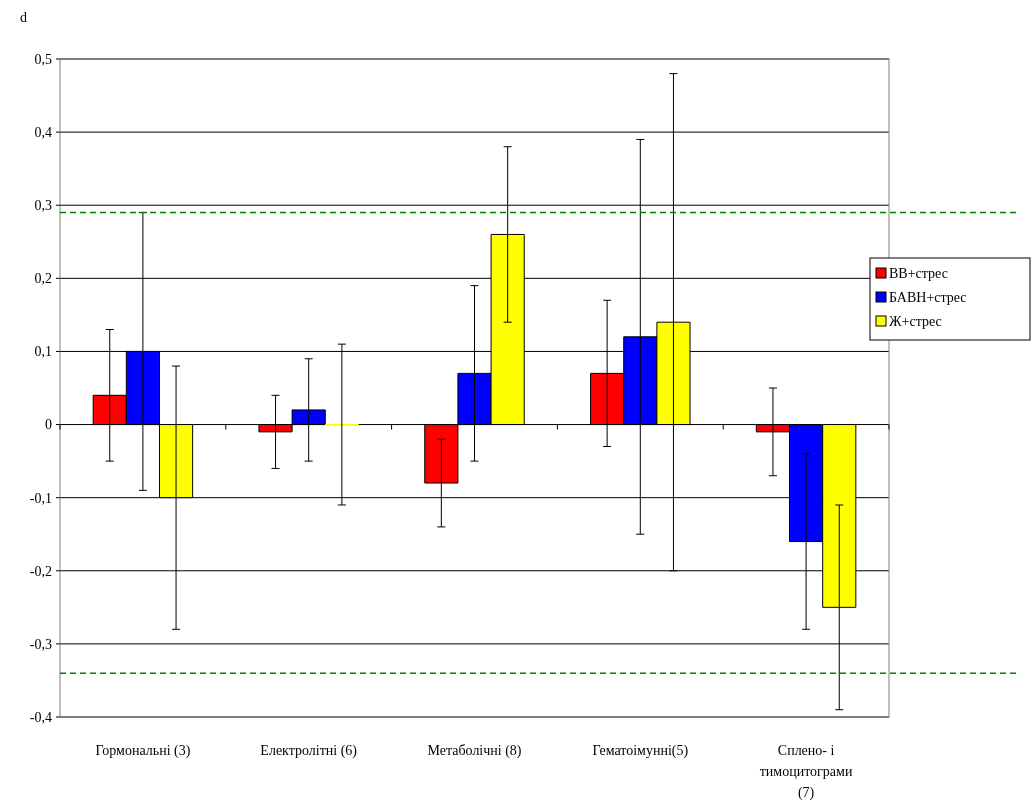 This screenshot has height=809, width=1032. Describe the element at coordinates (928, 297) in the screenshot. I see `legend-label: БАВН+стрес` at that location.